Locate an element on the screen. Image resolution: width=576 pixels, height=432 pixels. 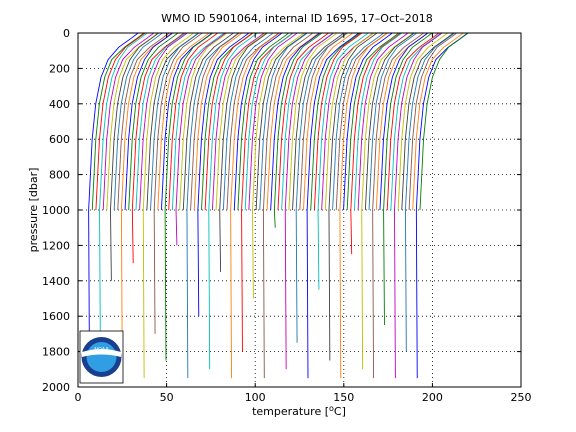
y-tick-label: 600 is located at coordinates (59, 139).